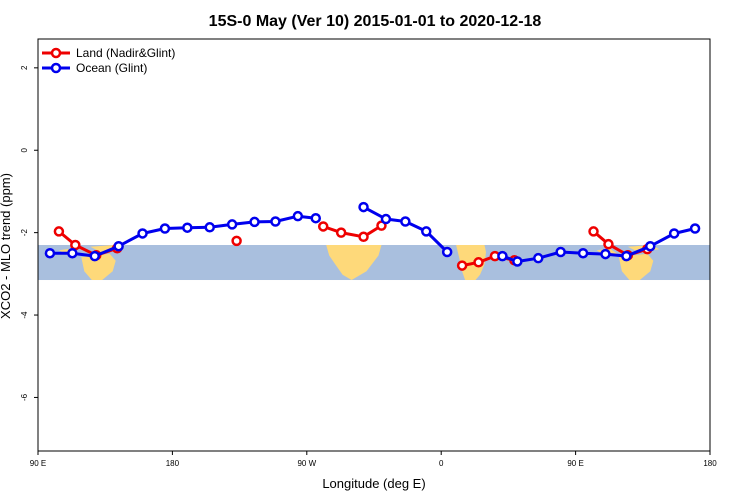 The width and height of the screenshot is (750, 500). Describe the element at coordinates (24, 315) in the screenshot. I see `y-tick-label: -4` at that location.